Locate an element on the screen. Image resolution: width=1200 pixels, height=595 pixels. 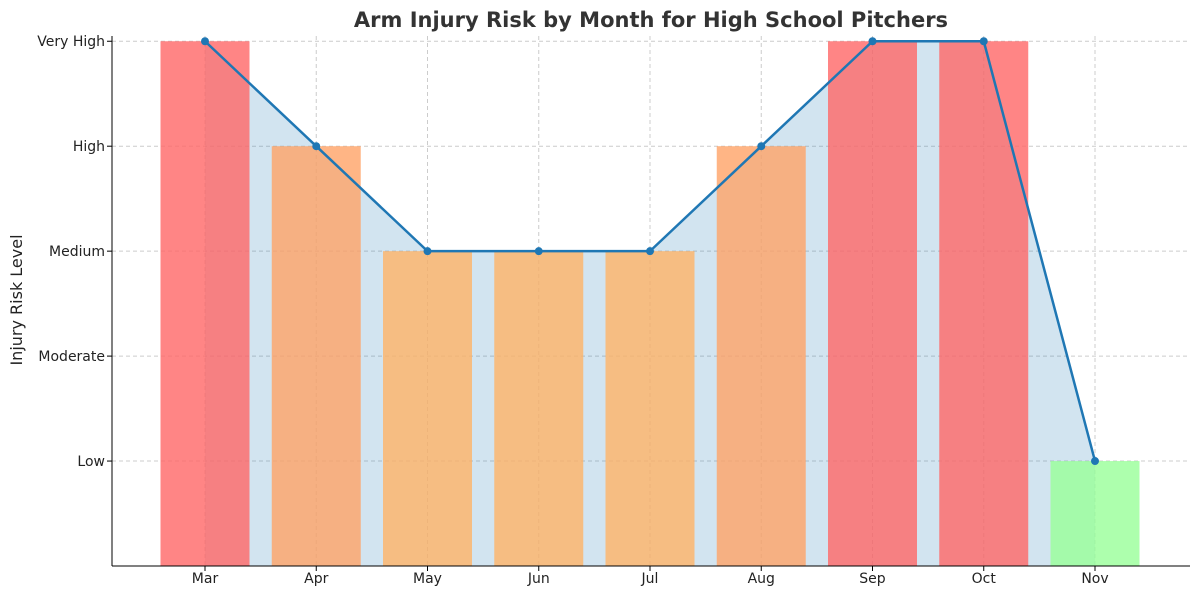
bar-may is located at coordinates (427, 409).